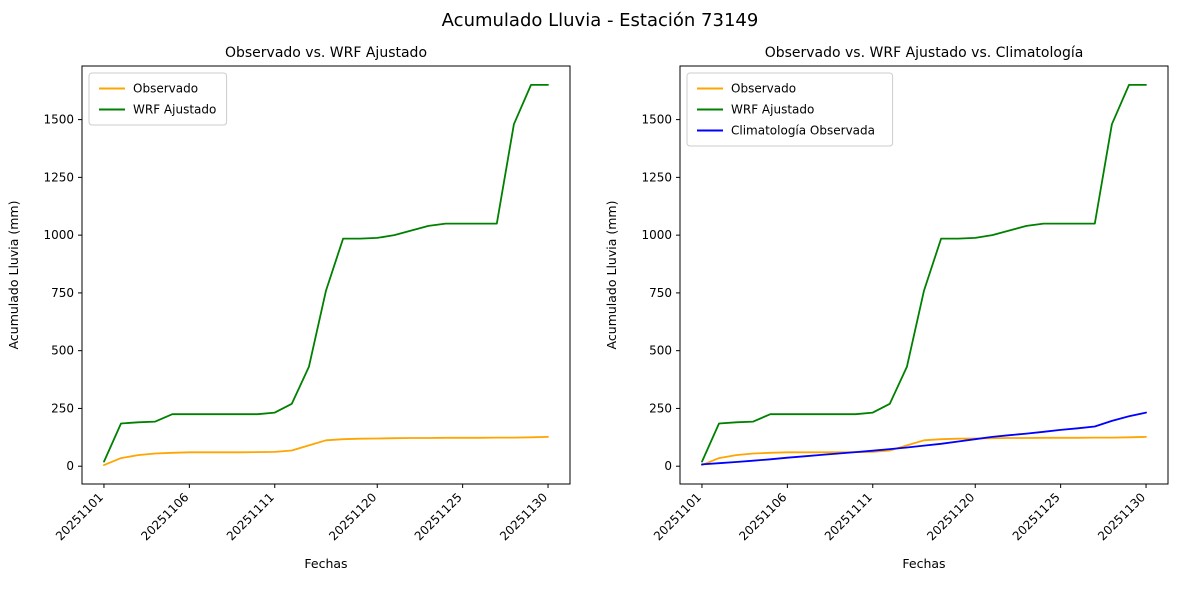 The width and height of the screenshot is (1200, 600). I want to click on subplot-title: Observado vs. WRF Ajustado, so click(326, 53).